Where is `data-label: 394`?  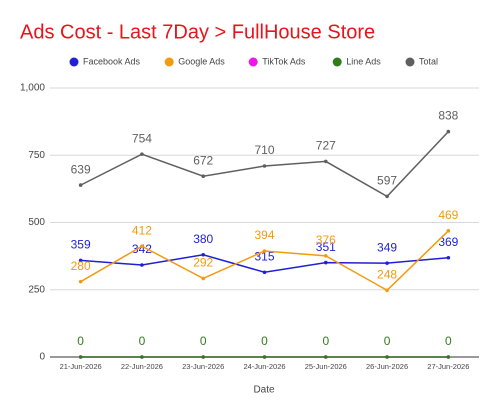
data-label: 394 is located at coordinates (264, 235).